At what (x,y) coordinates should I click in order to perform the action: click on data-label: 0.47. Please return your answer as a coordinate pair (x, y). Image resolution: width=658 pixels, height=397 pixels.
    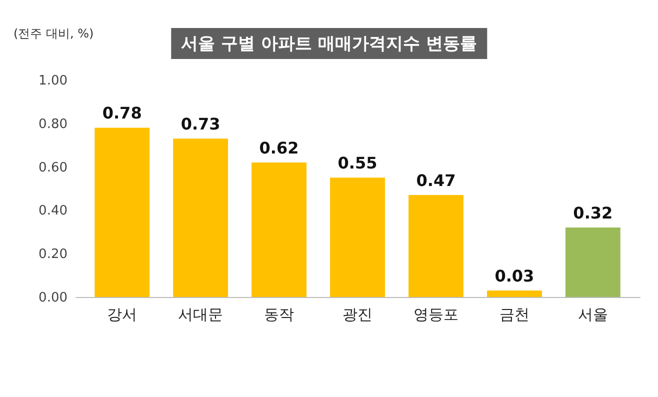
    Looking at the image, I should click on (436, 180).